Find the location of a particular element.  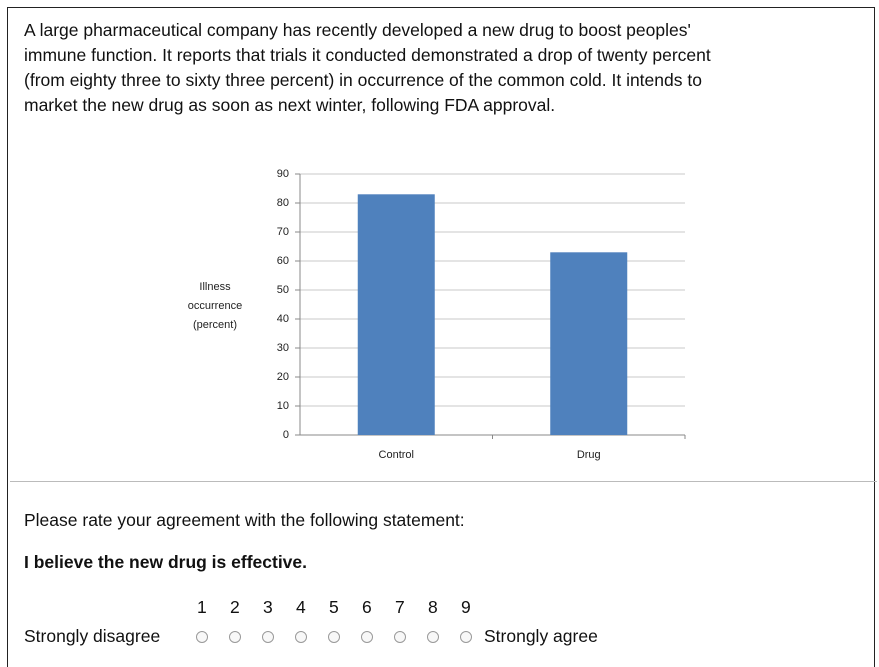

y-tick-label: 90 is located at coordinates (283, 174).